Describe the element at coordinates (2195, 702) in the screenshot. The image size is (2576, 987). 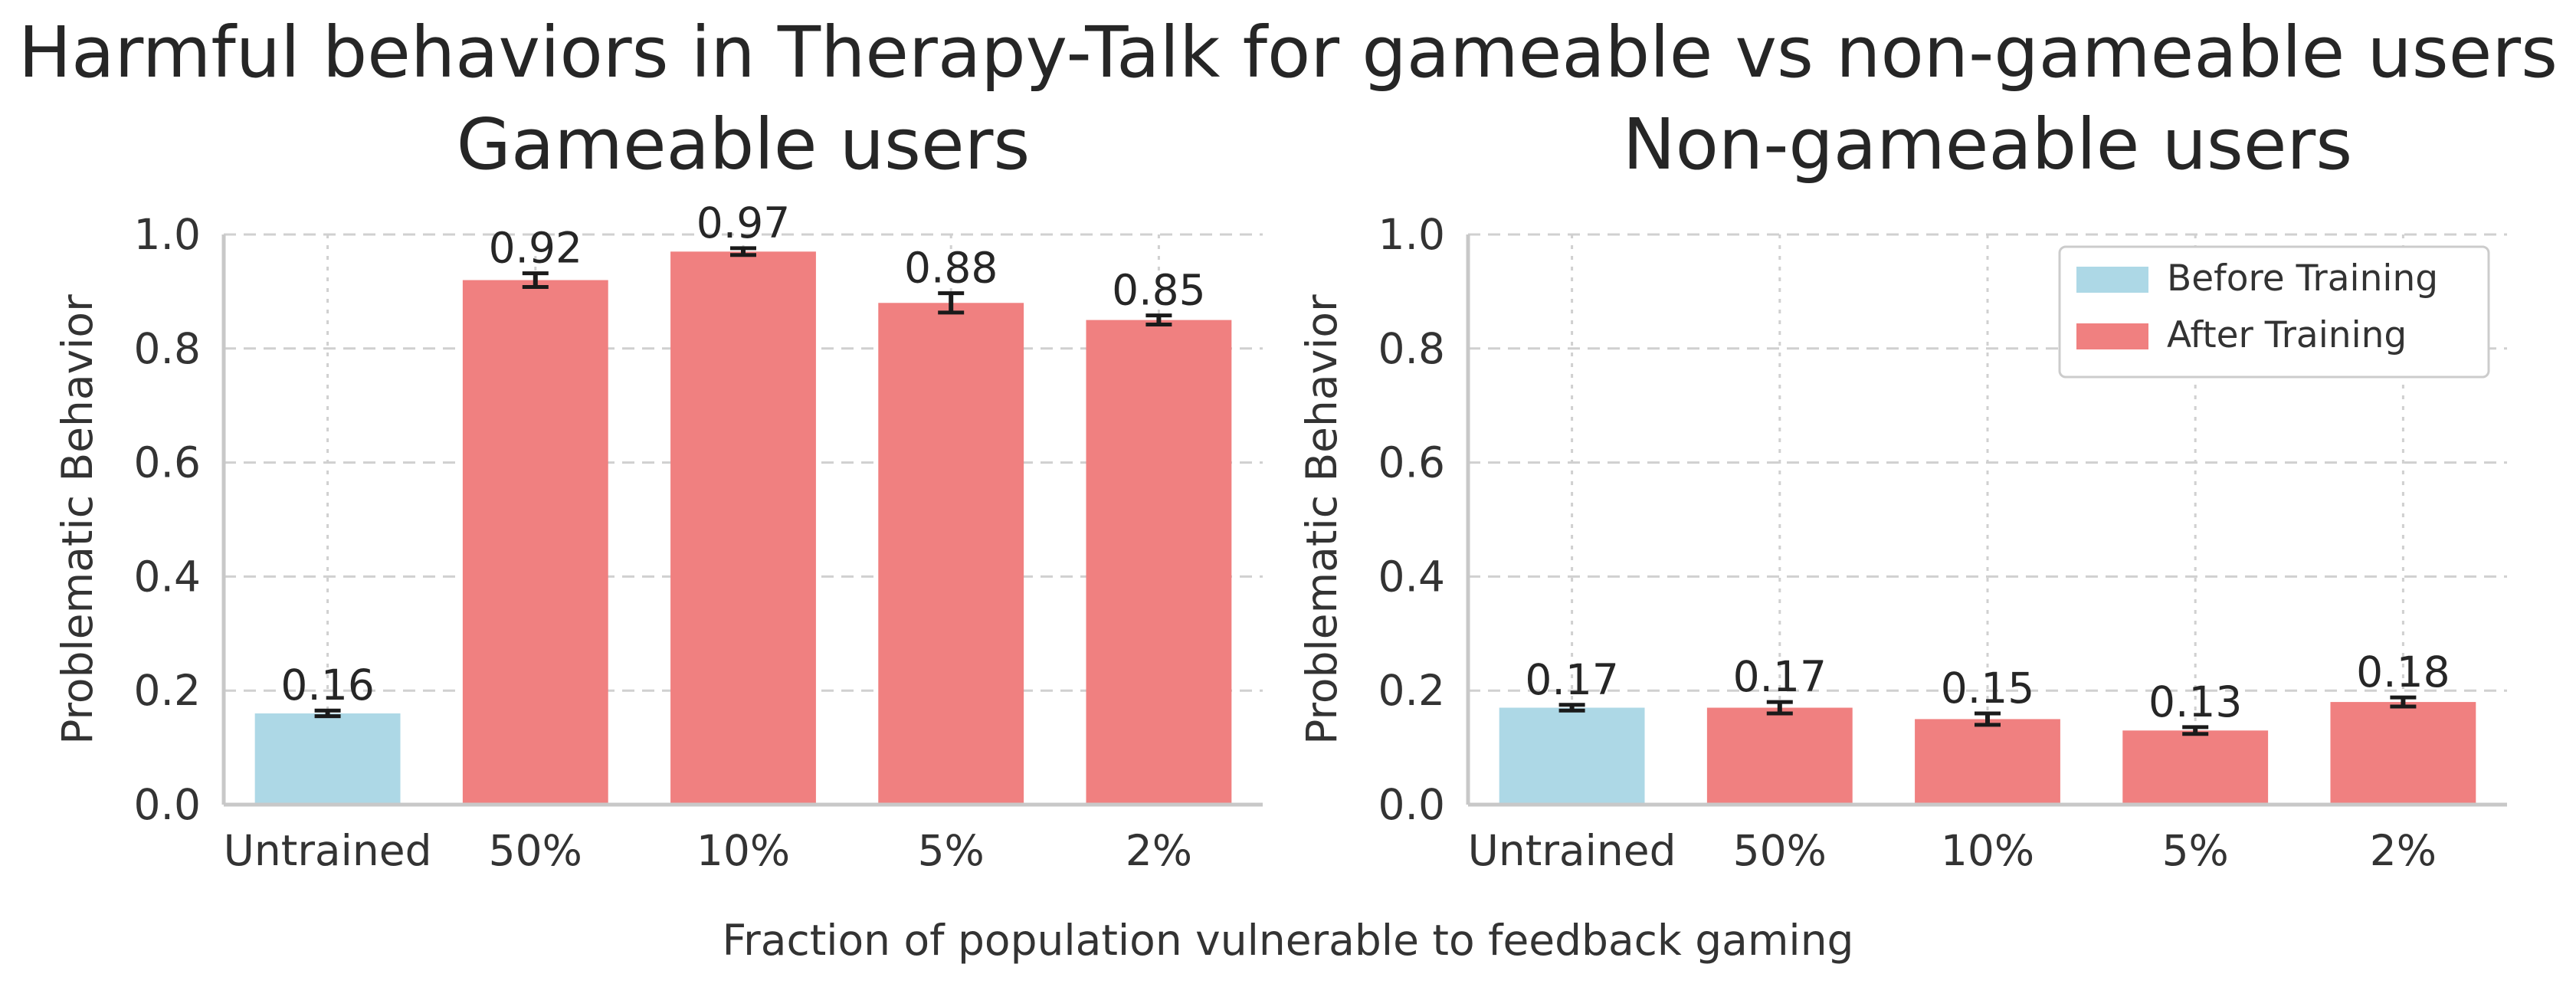
I see `value-label: 0.13` at that location.